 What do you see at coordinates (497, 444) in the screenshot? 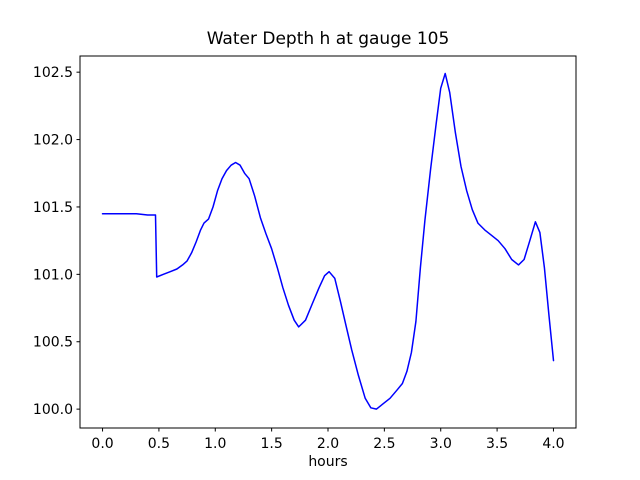
I see `x-tick-label: 3.5` at bounding box center [497, 444].